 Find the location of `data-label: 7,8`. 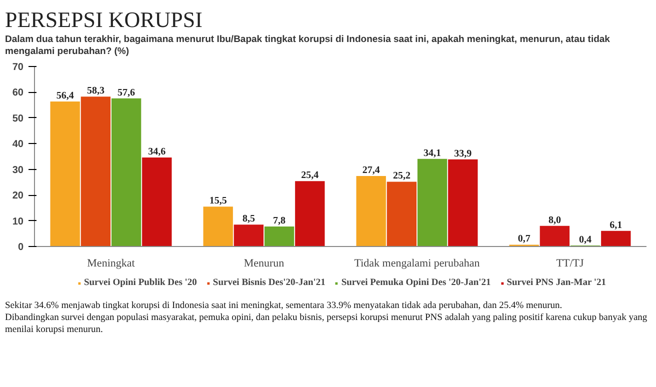

data-label: 7,8 is located at coordinates (279, 220).